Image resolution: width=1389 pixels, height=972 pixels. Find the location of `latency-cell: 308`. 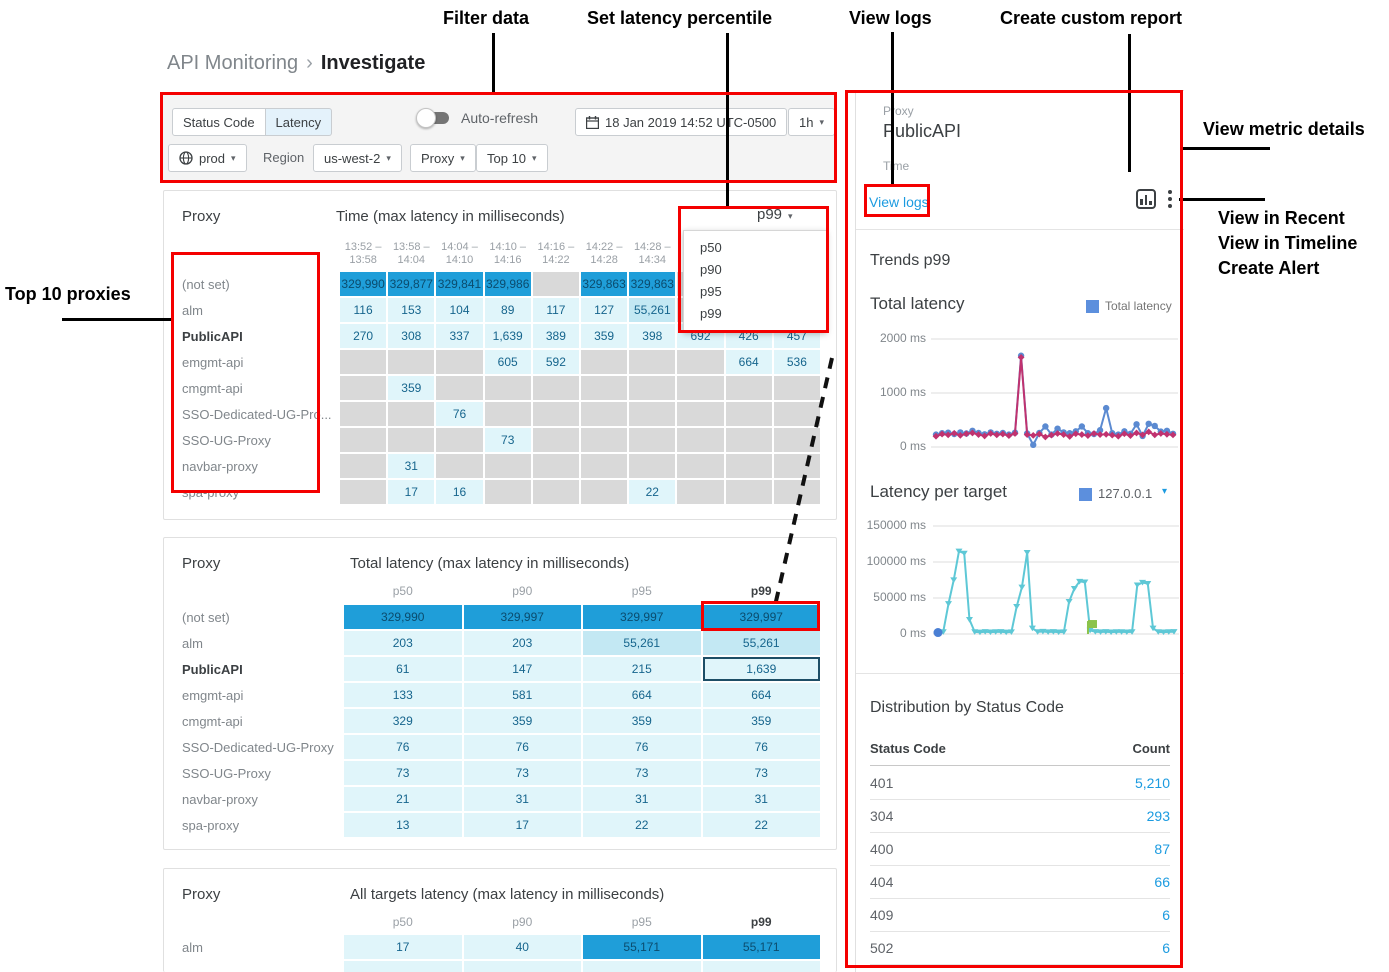

latency-cell: 308 is located at coordinates (411, 336).